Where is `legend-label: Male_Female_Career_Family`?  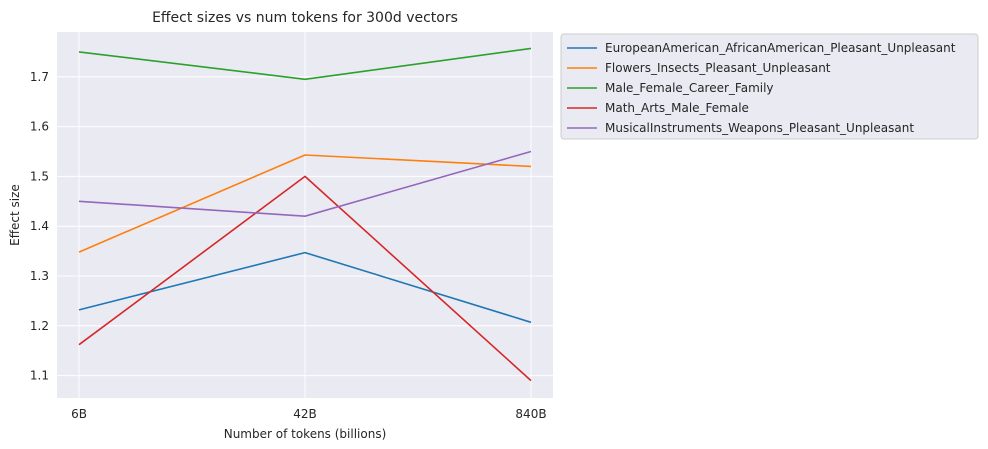 legend-label: Male_Female_Career_Family is located at coordinates (689, 88).